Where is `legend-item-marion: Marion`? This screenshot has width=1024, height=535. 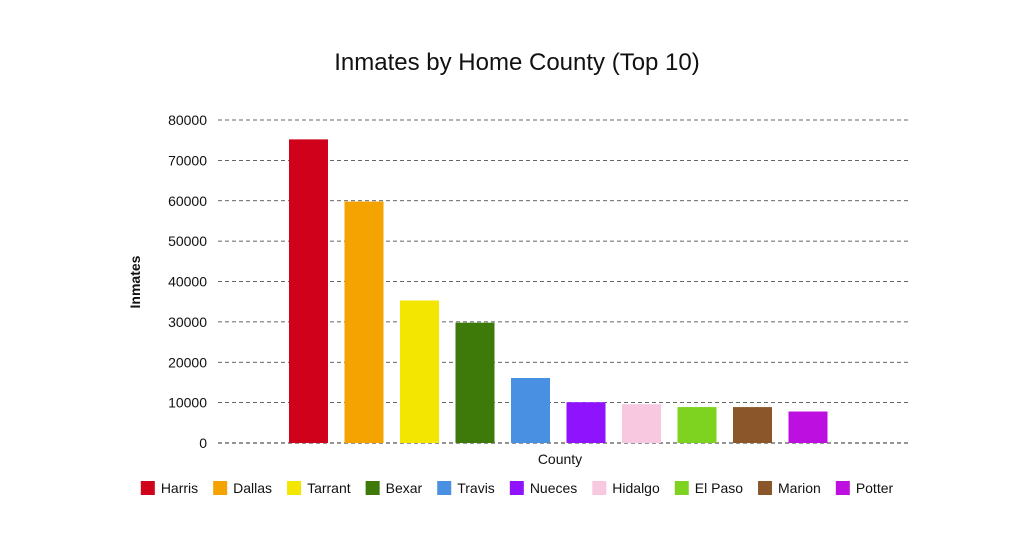
legend-item-marion: Marion is located at coordinates (789, 488).